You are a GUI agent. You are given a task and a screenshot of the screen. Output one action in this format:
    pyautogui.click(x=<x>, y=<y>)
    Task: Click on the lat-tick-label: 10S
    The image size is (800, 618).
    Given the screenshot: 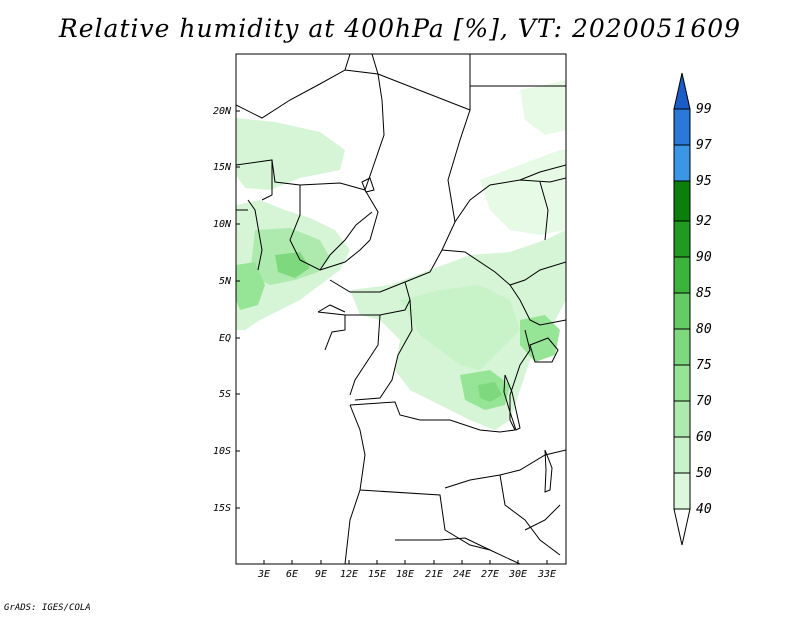 What is the action you would take?
    pyautogui.click(x=222, y=451)
    